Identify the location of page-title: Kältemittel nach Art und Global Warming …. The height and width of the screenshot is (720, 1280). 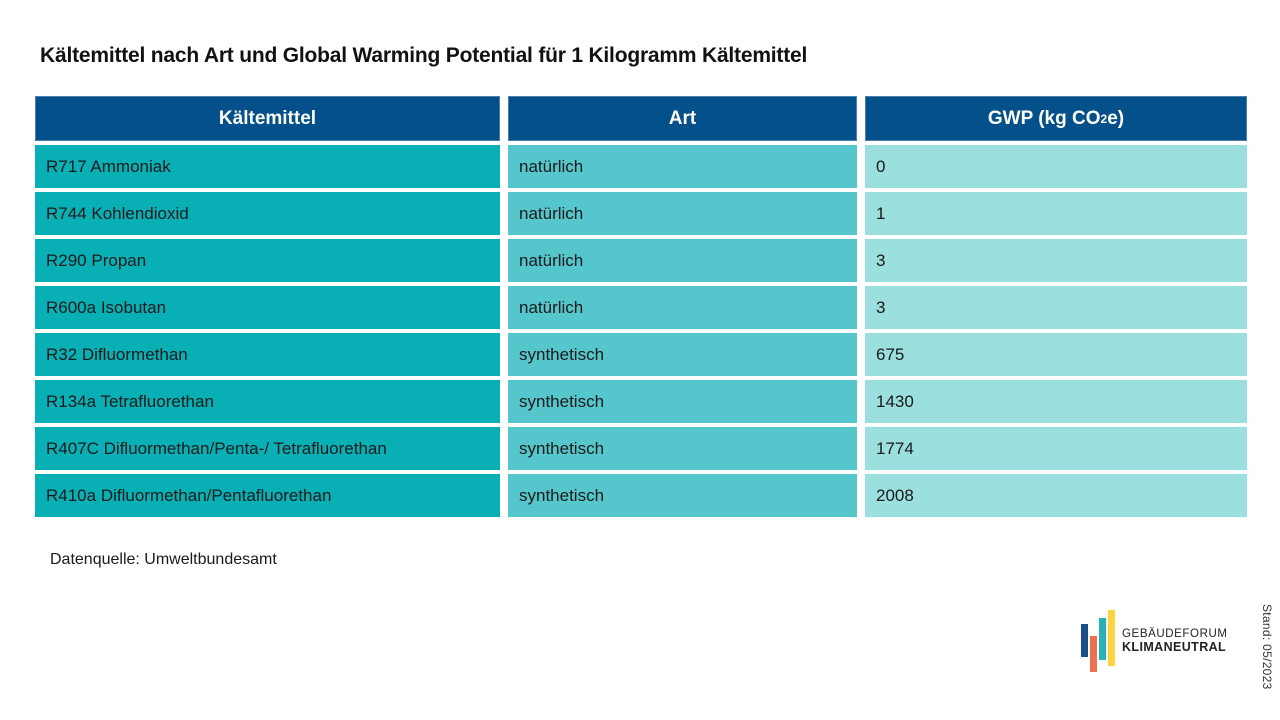
(424, 55).